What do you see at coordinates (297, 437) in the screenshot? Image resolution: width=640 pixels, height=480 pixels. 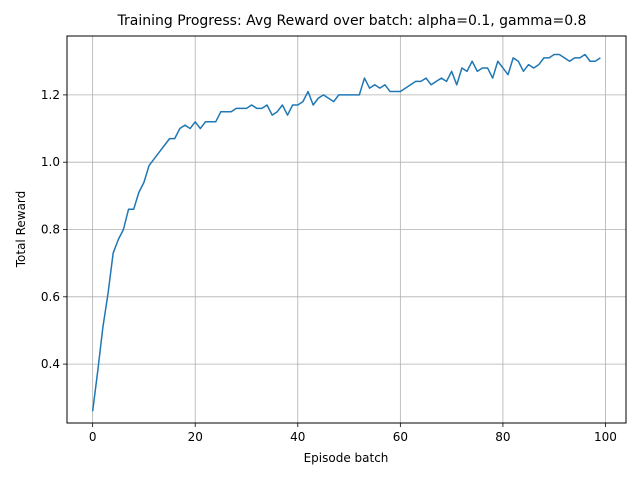 I see `x-tick-label: 40` at bounding box center [297, 437].